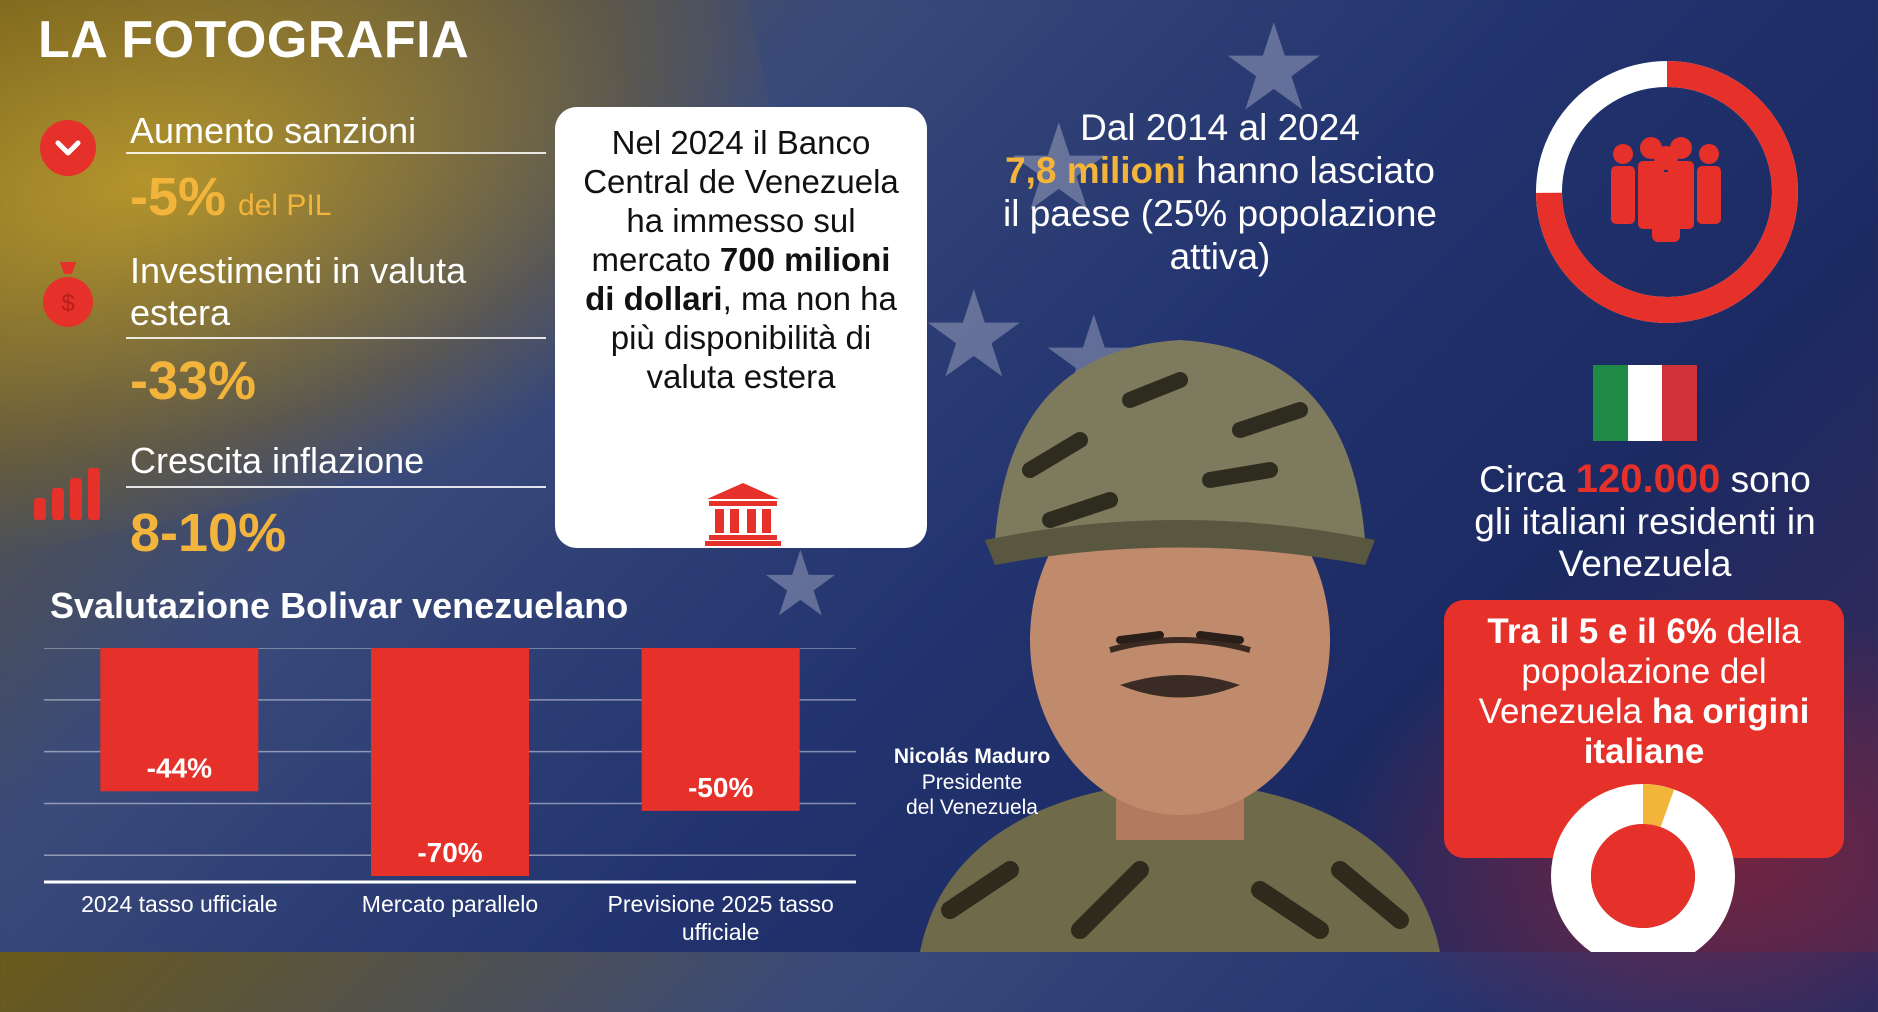  Describe the element at coordinates (285, 205) in the screenshot. I see `kpi-unit: del PIL` at that location.